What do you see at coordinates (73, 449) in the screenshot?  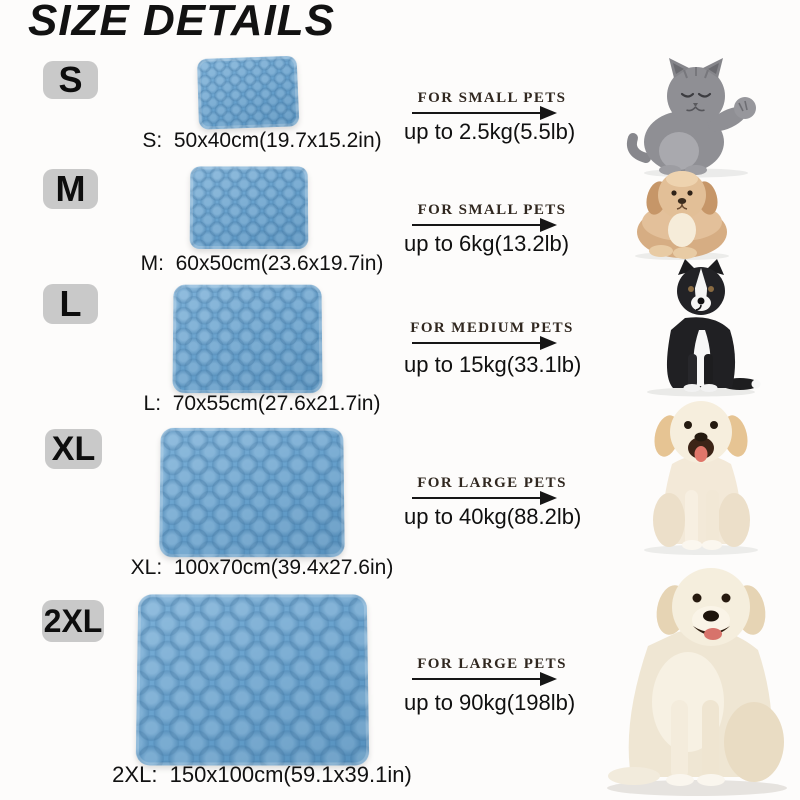 I see `size-badge-xl: XL` at bounding box center [73, 449].